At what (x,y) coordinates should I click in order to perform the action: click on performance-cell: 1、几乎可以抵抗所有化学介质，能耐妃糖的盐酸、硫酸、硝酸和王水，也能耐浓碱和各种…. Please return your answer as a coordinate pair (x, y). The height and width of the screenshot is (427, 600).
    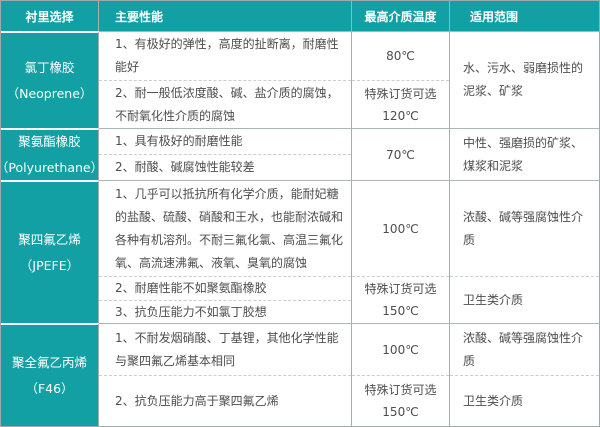
    Looking at the image, I should click on (225, 251).